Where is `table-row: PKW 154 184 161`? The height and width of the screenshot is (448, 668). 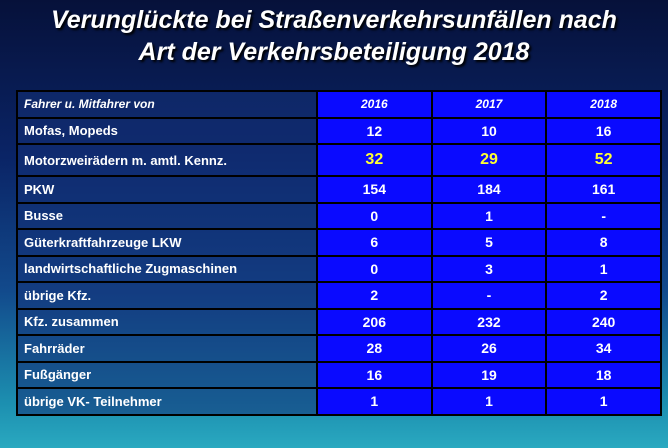
table-row: PKW 154 184 161 is located at coordinates (339, 189).